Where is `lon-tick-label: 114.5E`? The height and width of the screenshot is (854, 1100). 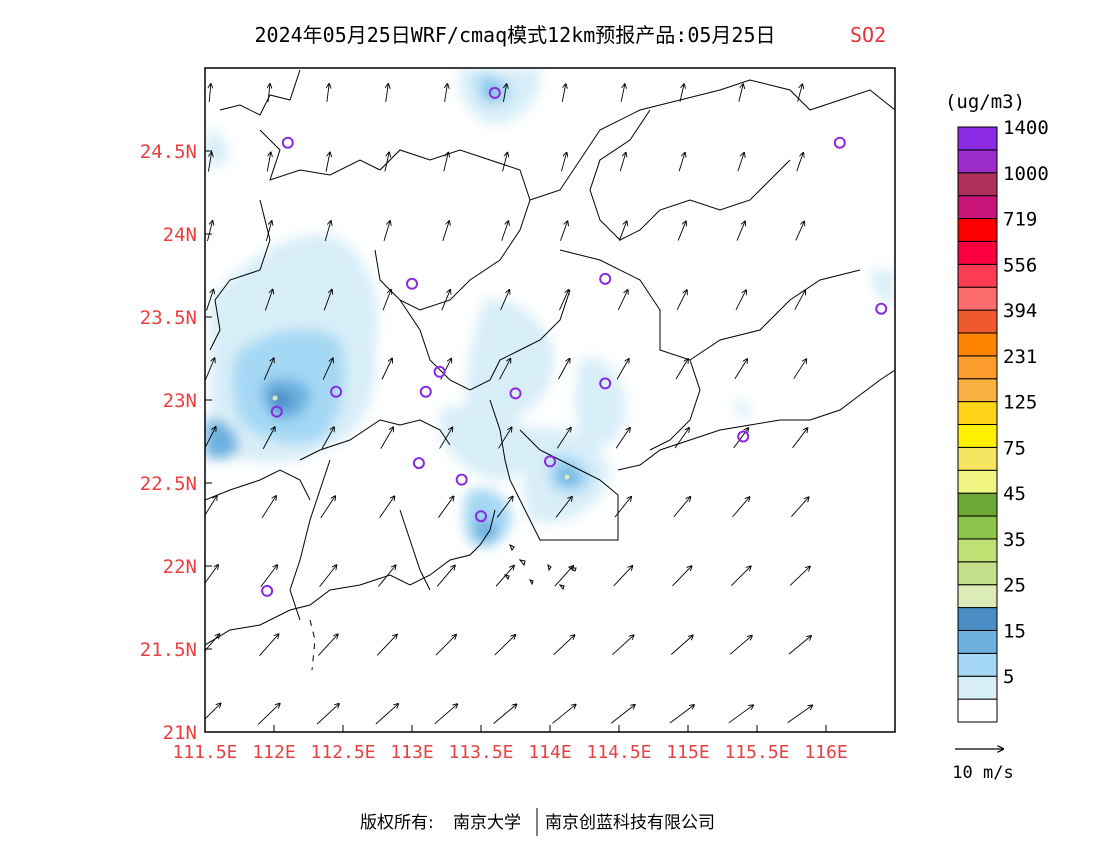 lon-tick-label: 114.5E is located at coordinates (618, 752).